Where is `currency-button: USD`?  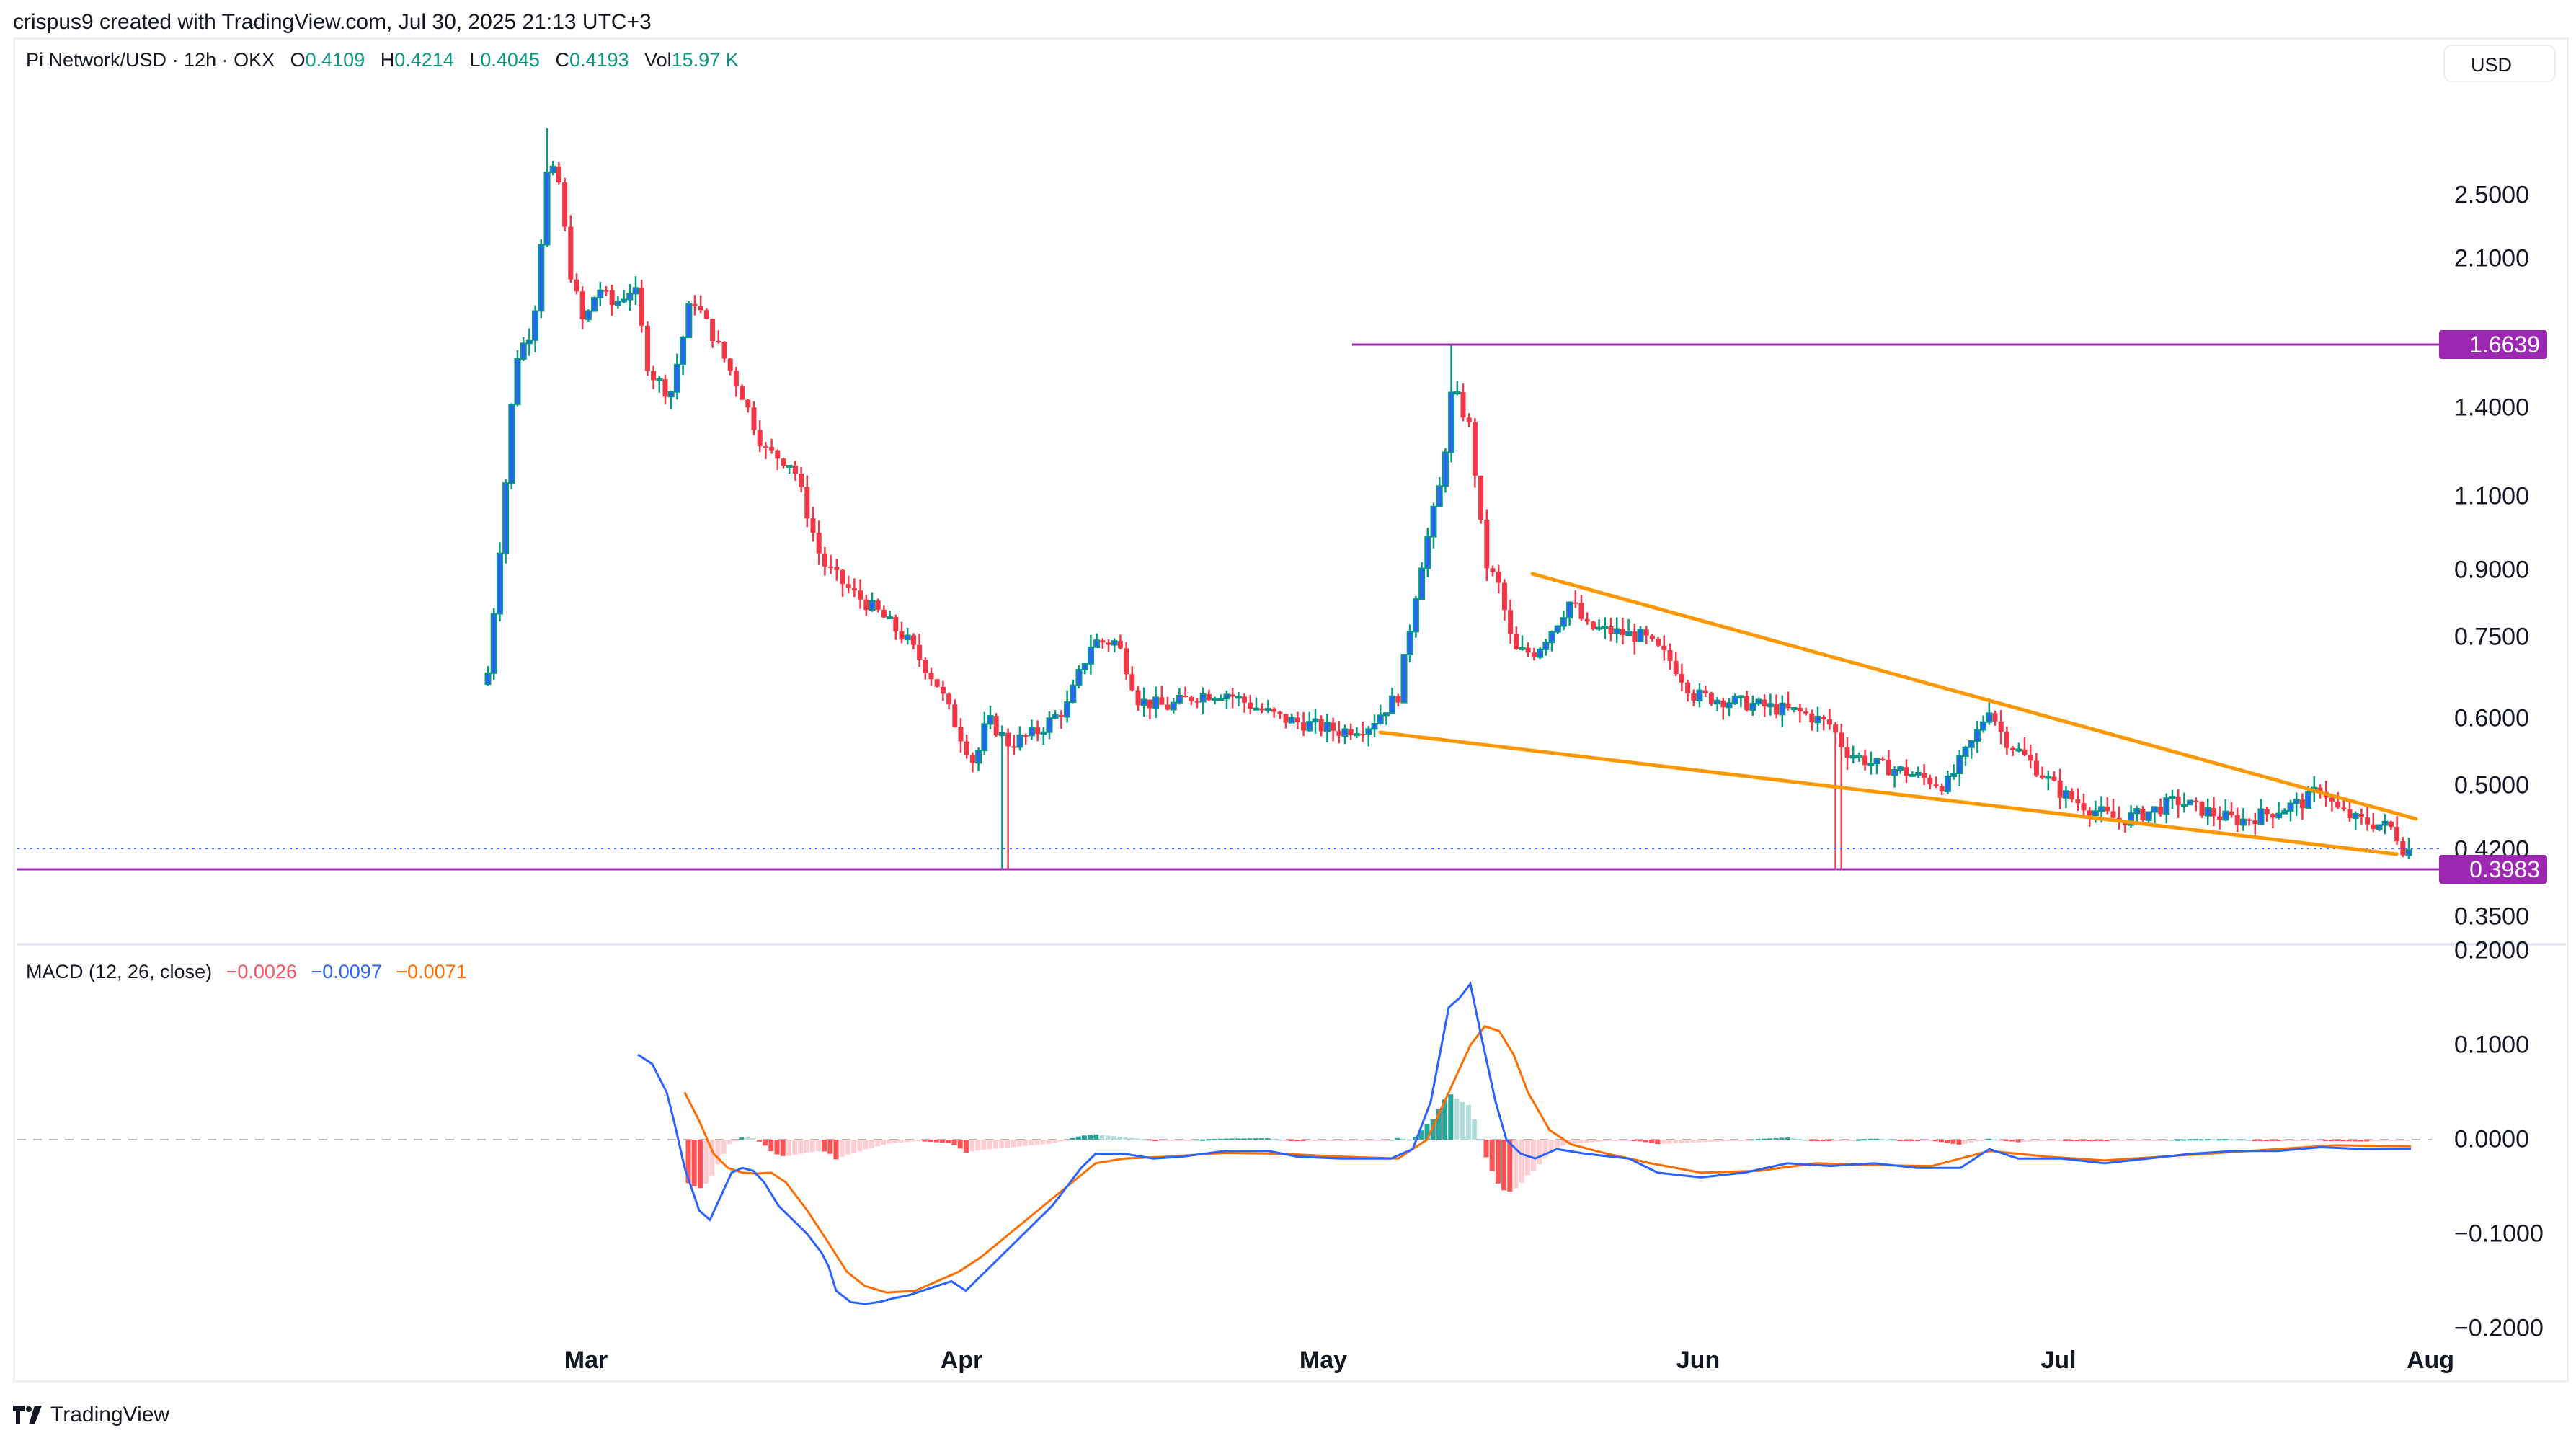 currency-button: USD is located at coordinates (2499, 63).